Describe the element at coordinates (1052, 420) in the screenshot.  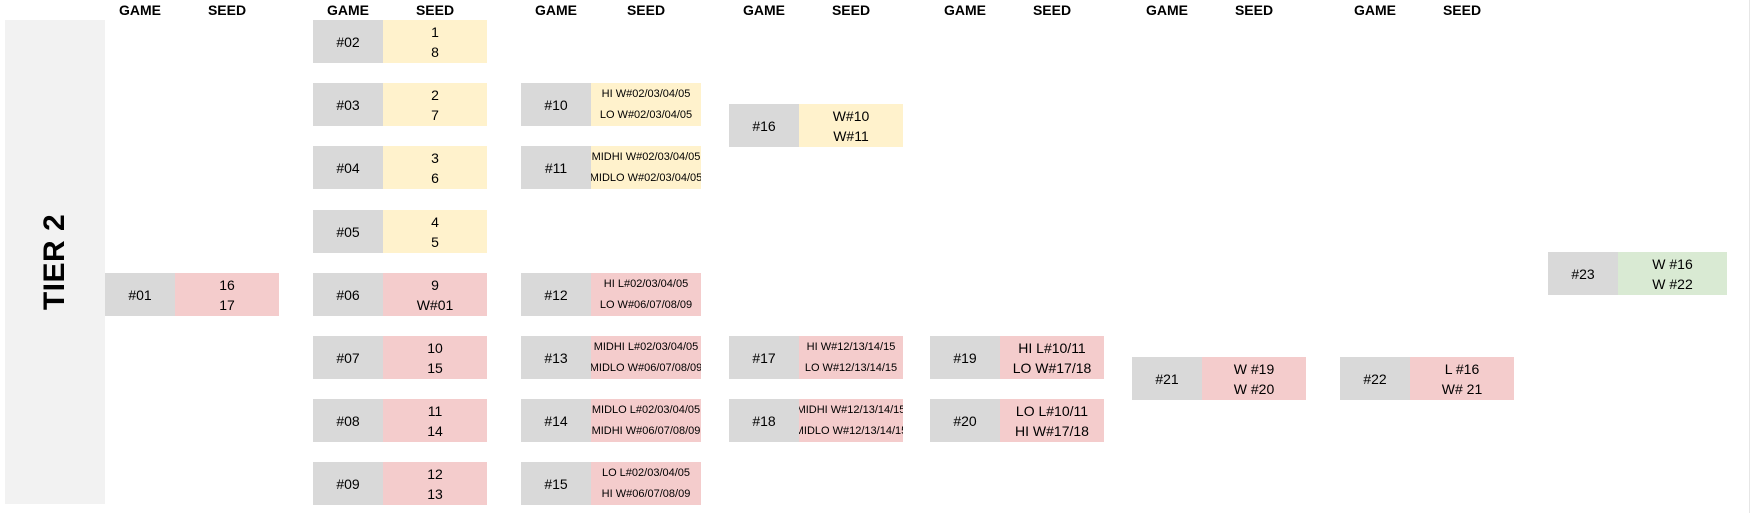
I see `seed-cell: LO L#10/11 HI W#17/18` at that location.